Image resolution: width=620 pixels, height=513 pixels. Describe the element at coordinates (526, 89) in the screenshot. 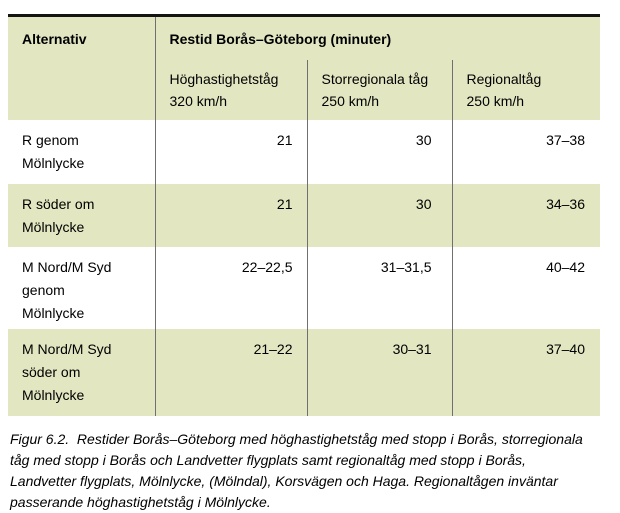

I see `subheader-regionaltag: Regionaltåg 250 km/h` at that location.